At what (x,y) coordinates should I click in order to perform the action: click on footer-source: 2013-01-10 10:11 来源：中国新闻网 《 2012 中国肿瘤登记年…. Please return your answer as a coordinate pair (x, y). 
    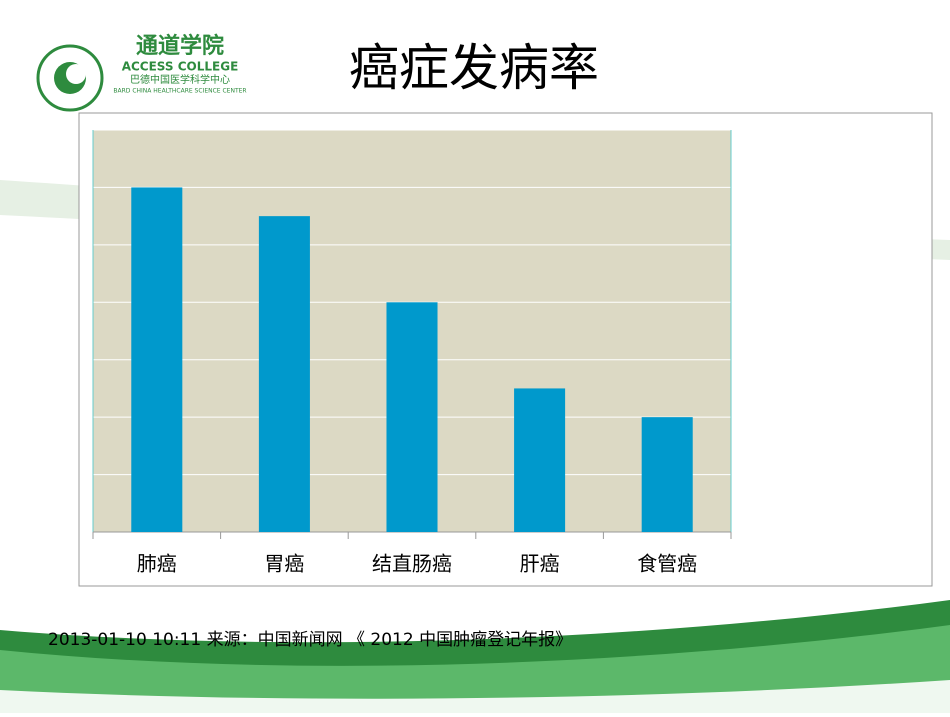
    Looking at the image, I should click on (310, 640).